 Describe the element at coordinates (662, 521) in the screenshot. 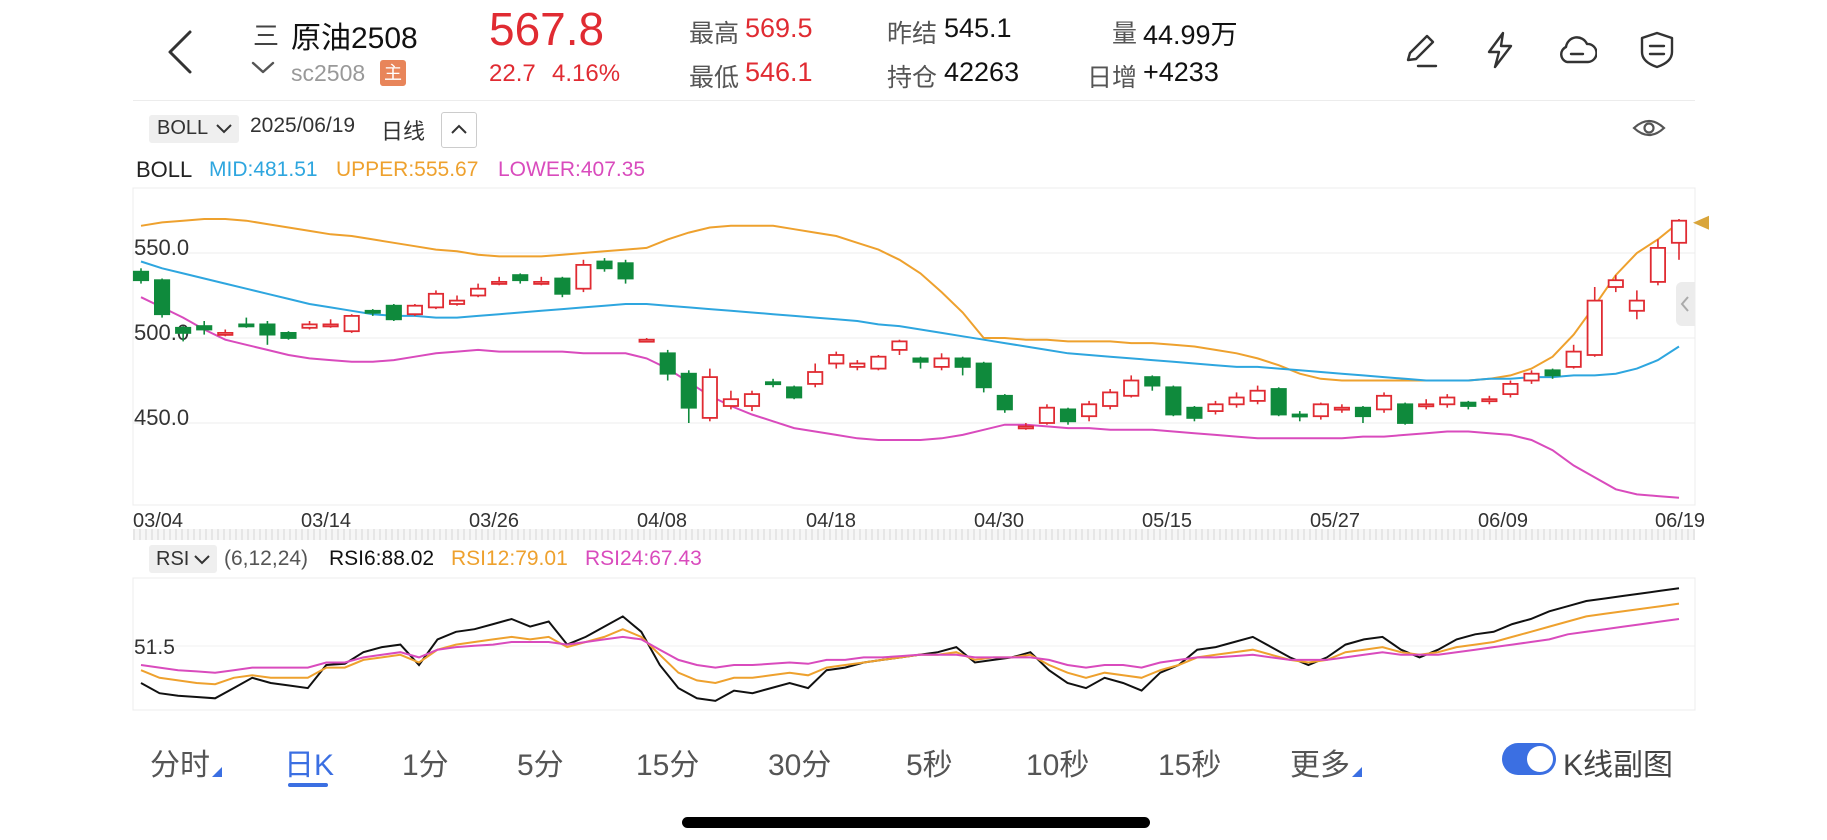

I see `x-tick-label: 04/08` at that location.